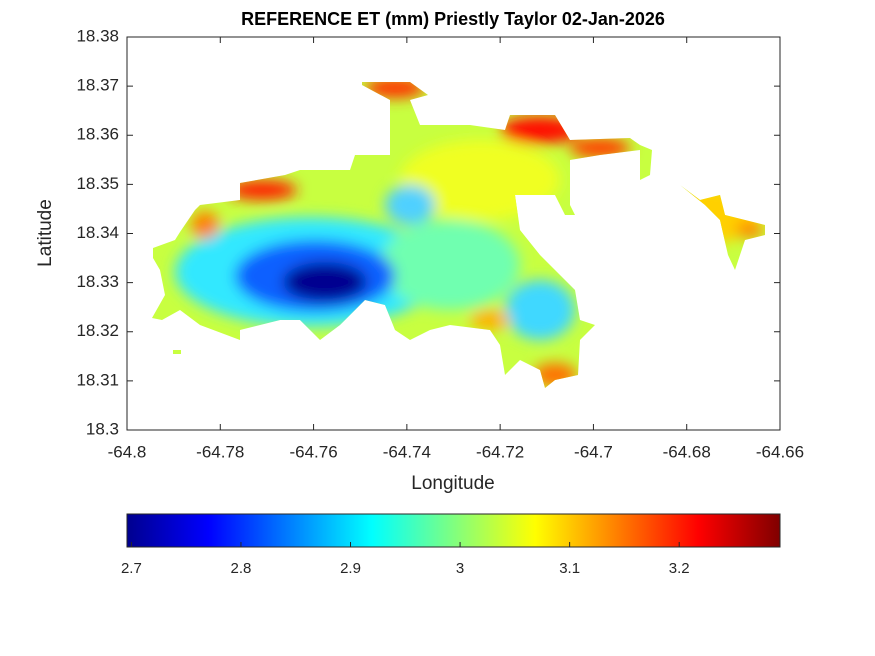 The height and width of the screenshot is (656, 875). What do you see at coordinates (313, 451) in the screenshot?
I see `x-tick-label: -64.76` at bounding box center [313, 451].